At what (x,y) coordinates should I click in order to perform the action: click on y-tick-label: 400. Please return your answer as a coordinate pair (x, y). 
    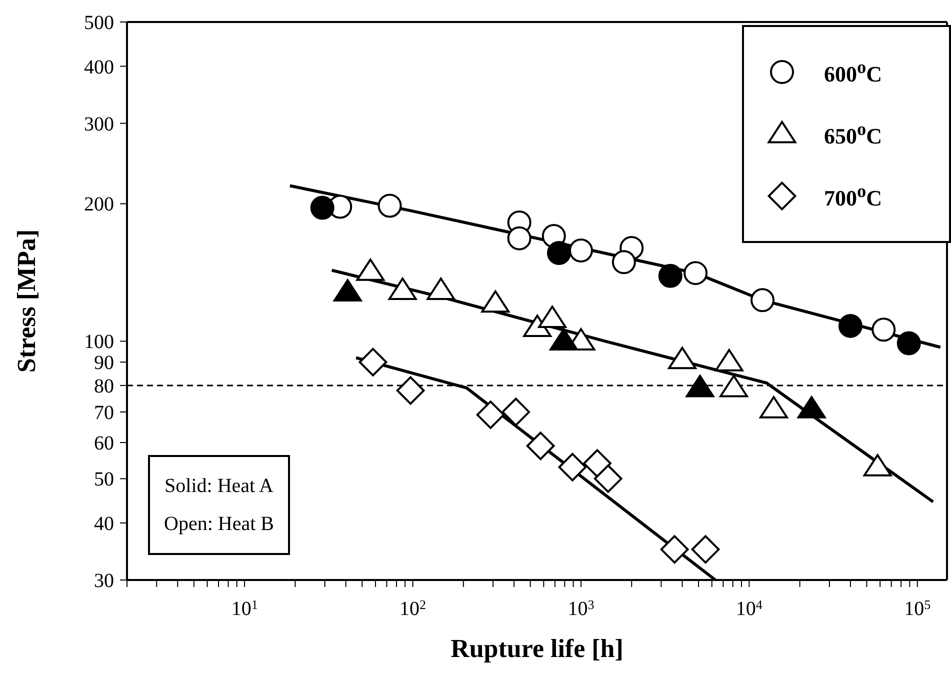
    Looking at the image, I should click on (99, 67).